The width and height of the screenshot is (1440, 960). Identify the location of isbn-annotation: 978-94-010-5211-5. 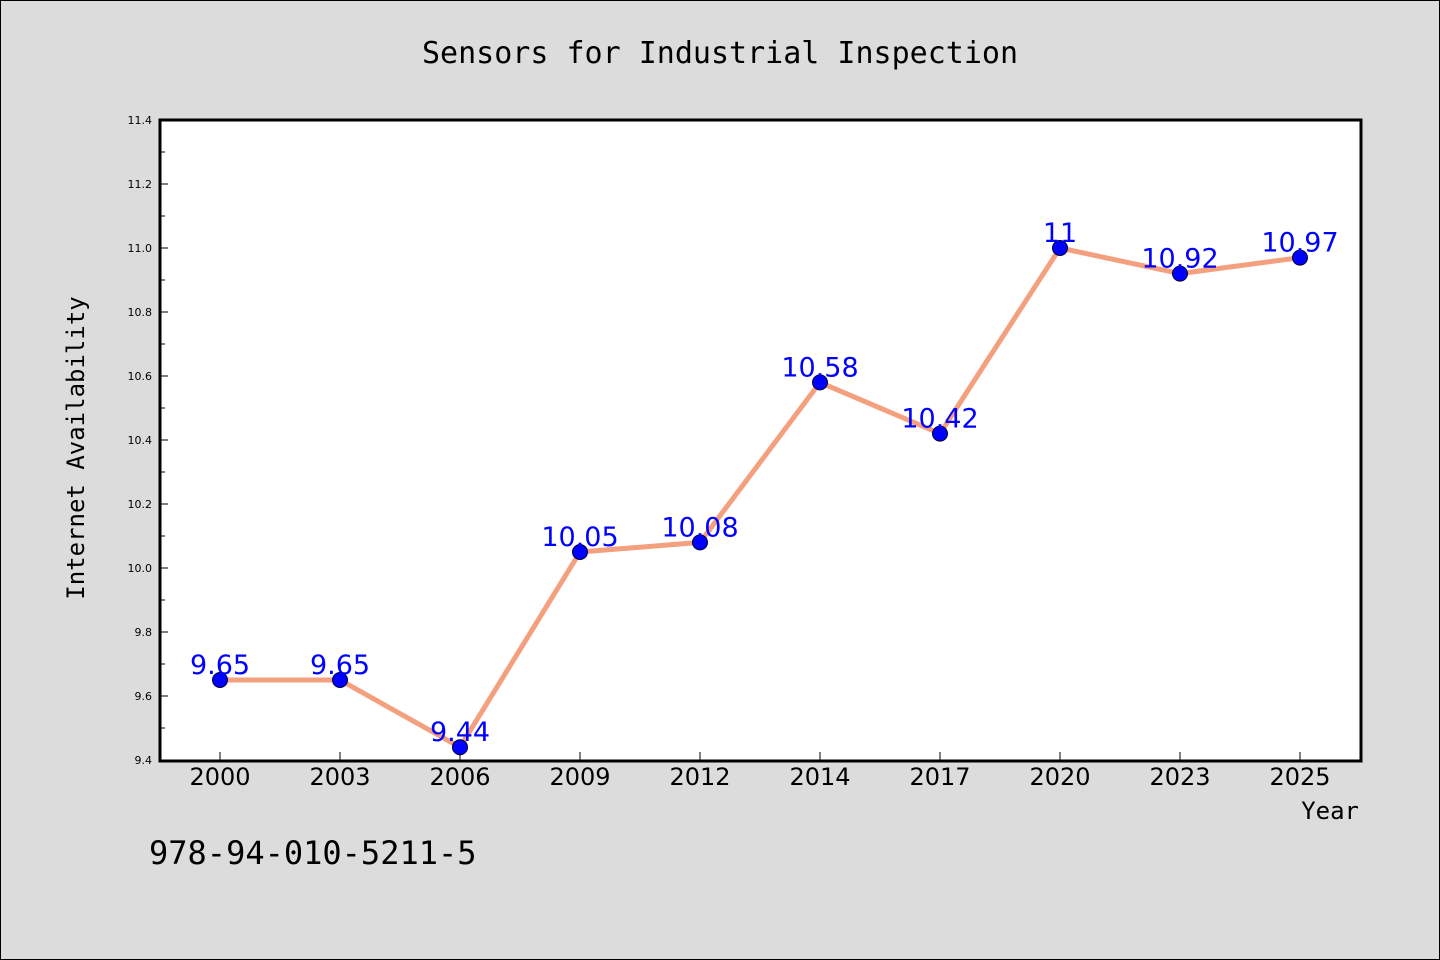
(313, 853).